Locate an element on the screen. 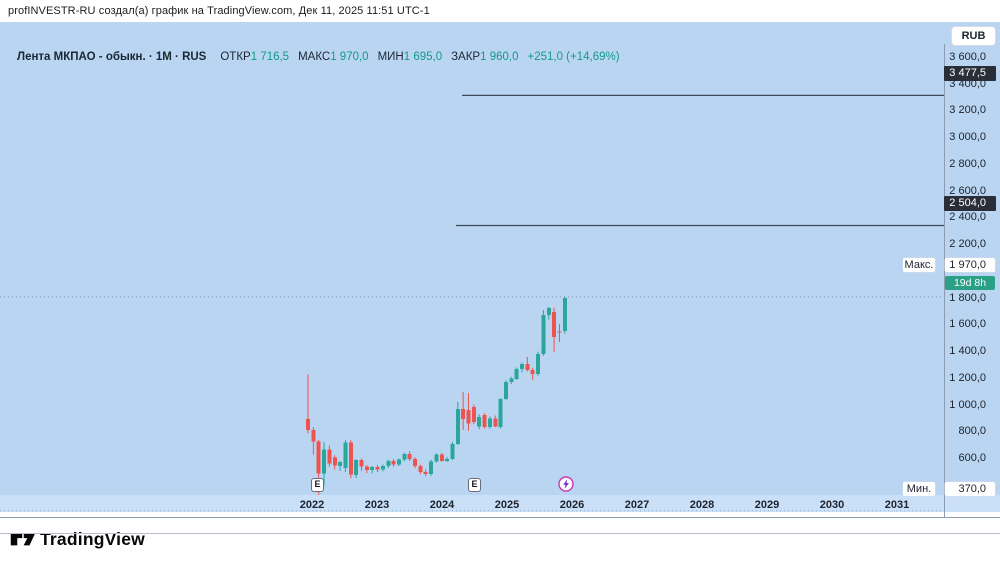 This screenshot has height=588, width=1000. currency-button: RUB is located at coordinates (973, 36).